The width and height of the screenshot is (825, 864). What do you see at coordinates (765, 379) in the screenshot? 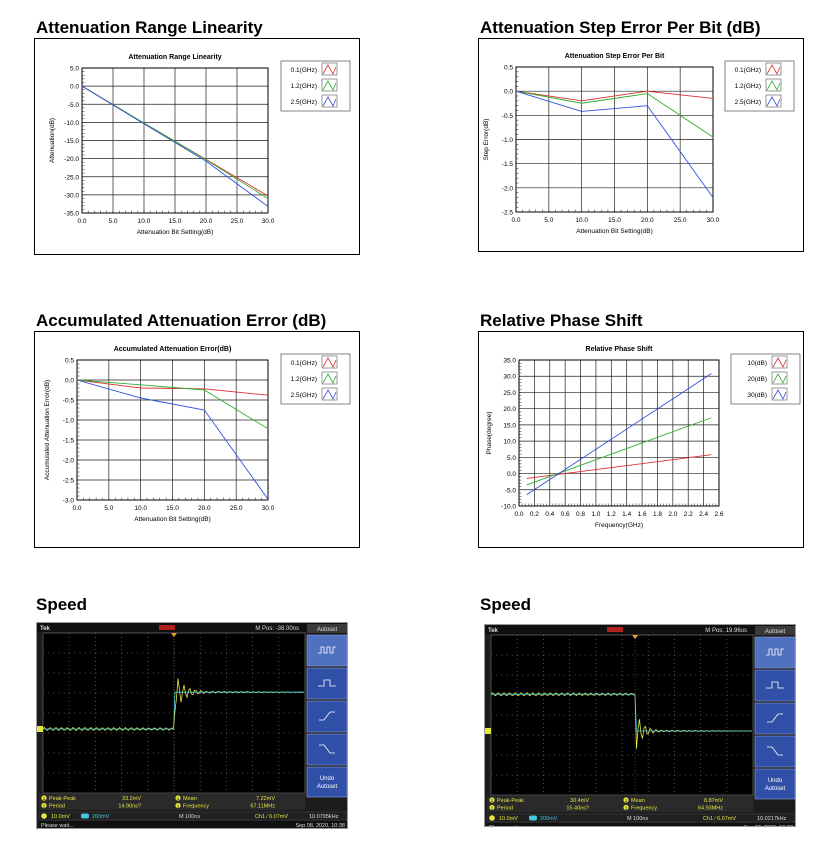
I see `legend-box` at bounding box center [765, 379].